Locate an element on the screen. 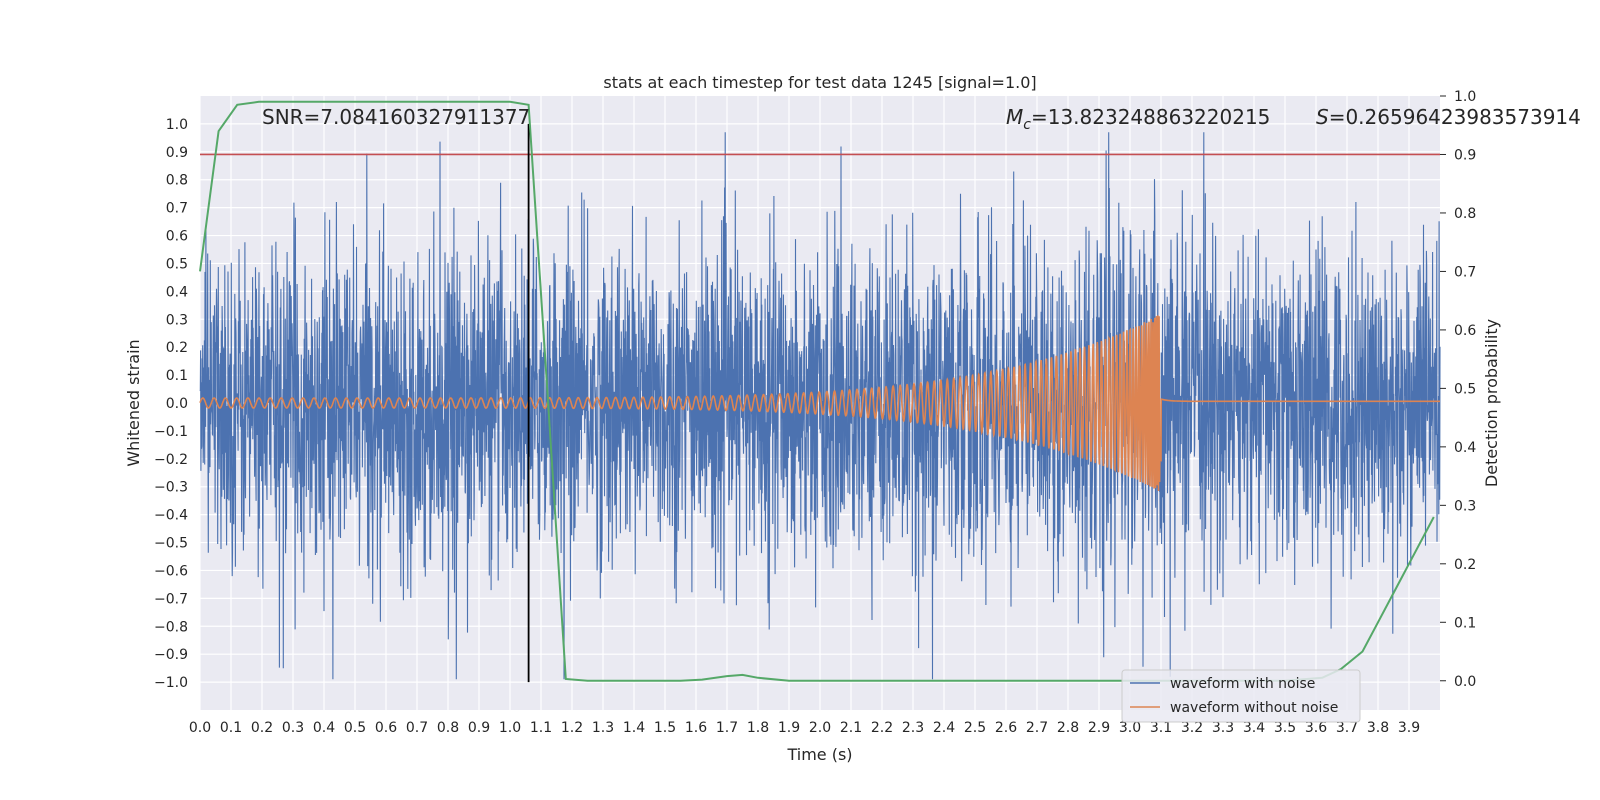 The image size is (1600, 800). s-symbol: S is located at coordinates (1322, 117).